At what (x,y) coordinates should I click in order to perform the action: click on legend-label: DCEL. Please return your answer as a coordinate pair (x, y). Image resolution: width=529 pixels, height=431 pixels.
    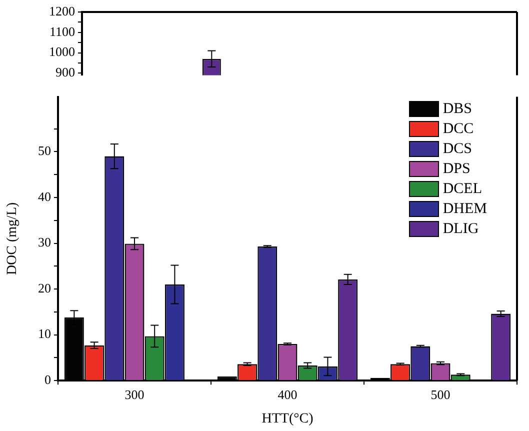
    Looking at the image, I should click on (462, 189).